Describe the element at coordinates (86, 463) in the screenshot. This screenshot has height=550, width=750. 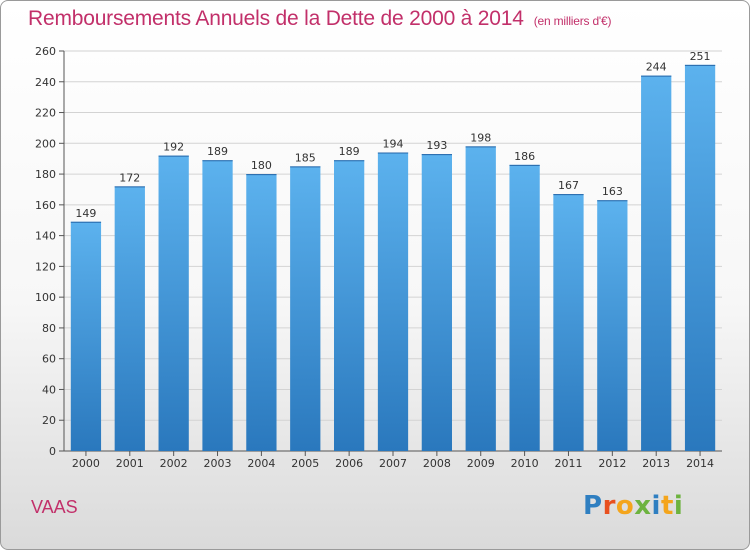
I see `x-tick-label: 2000` at that location.